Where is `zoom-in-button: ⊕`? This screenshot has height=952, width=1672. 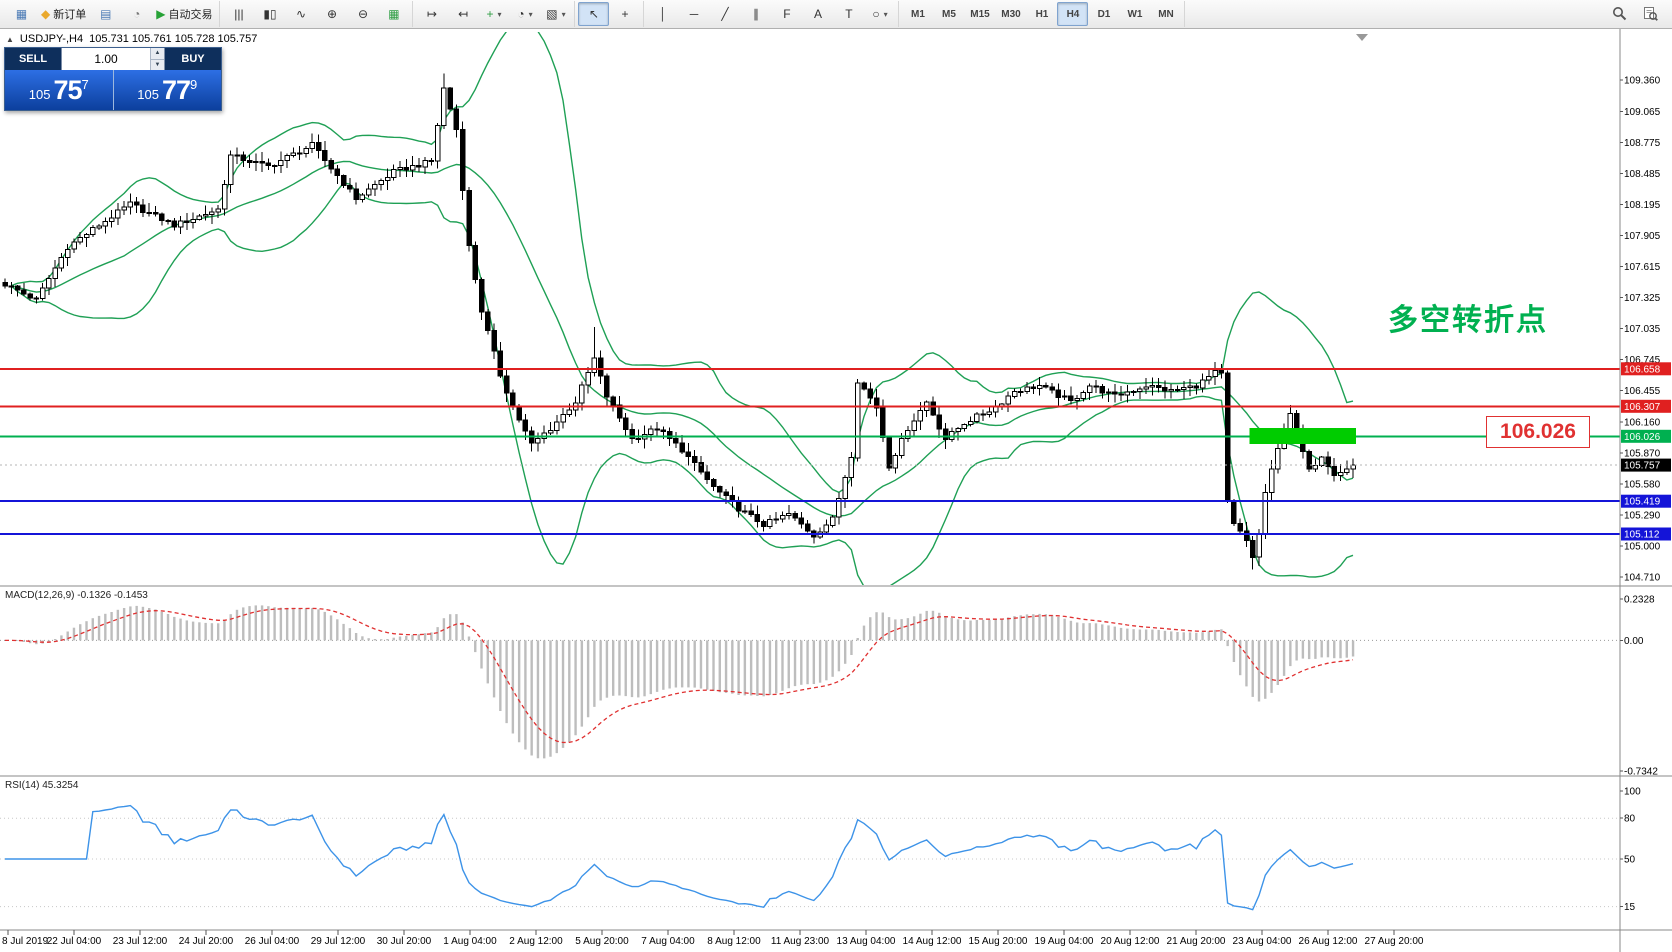 zoom-in-button: ⊕ is located at coordinates (331, 14).